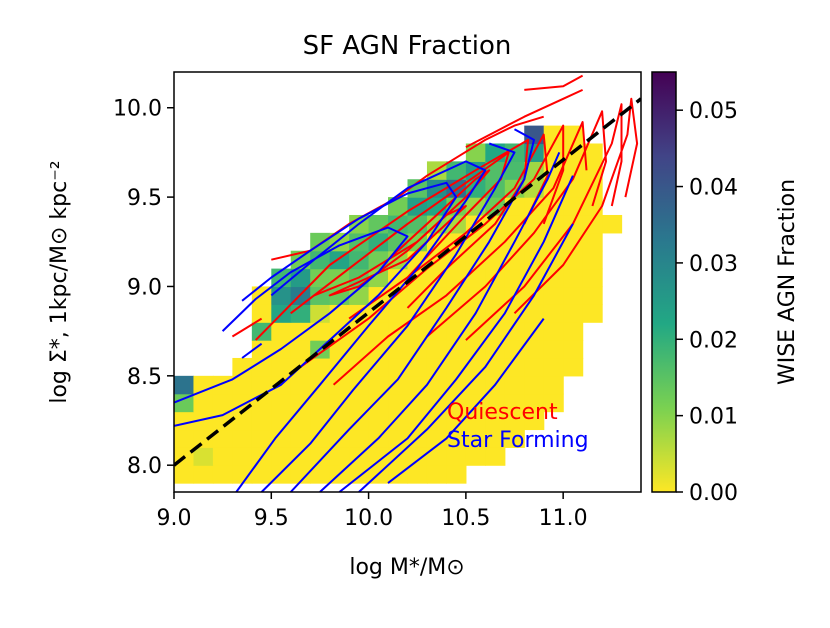 The height and width of the screenshot is (628, 830). Describe the element at coordinates (713, 264) in the screenshot. I see `colorbar-tick-label: 0.03` at that location.